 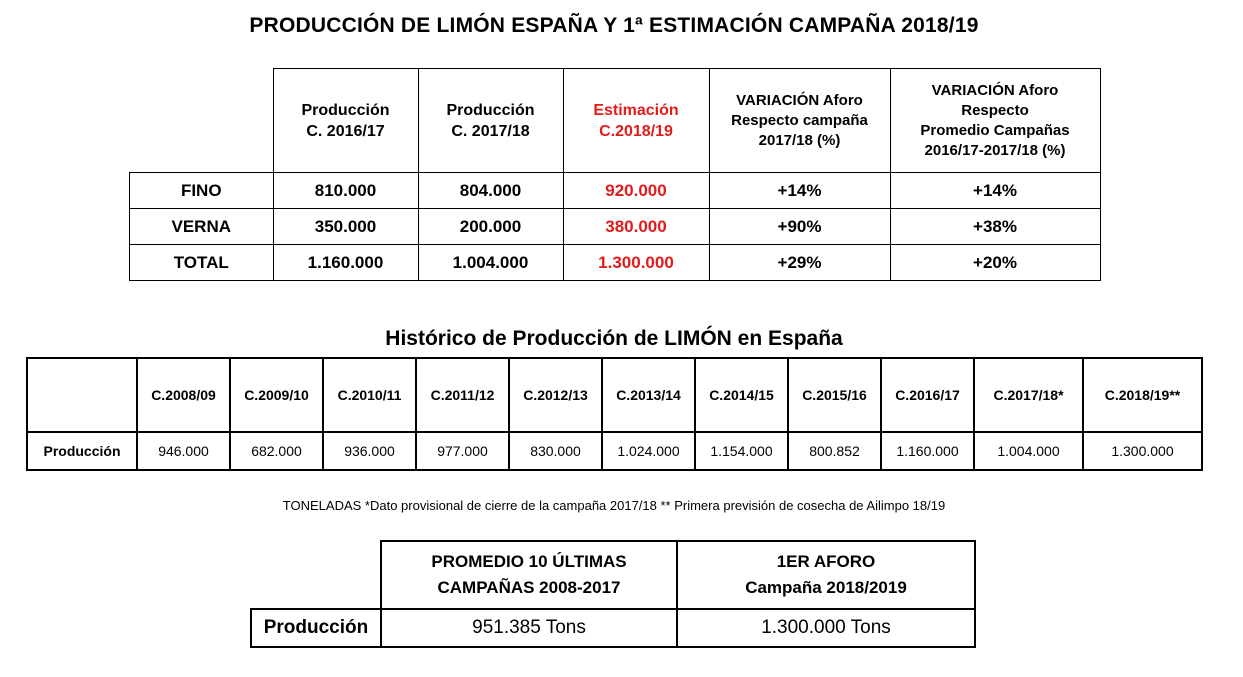 I want to click on header-cell: C.2017/18*, so click(x=1028, y=395).